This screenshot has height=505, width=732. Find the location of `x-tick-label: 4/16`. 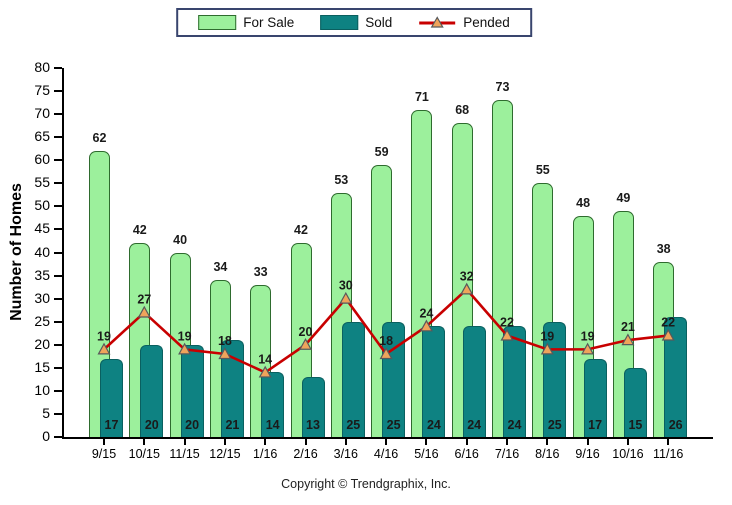

x-tick-label: 4/16 is located at coordinates (386, 454).